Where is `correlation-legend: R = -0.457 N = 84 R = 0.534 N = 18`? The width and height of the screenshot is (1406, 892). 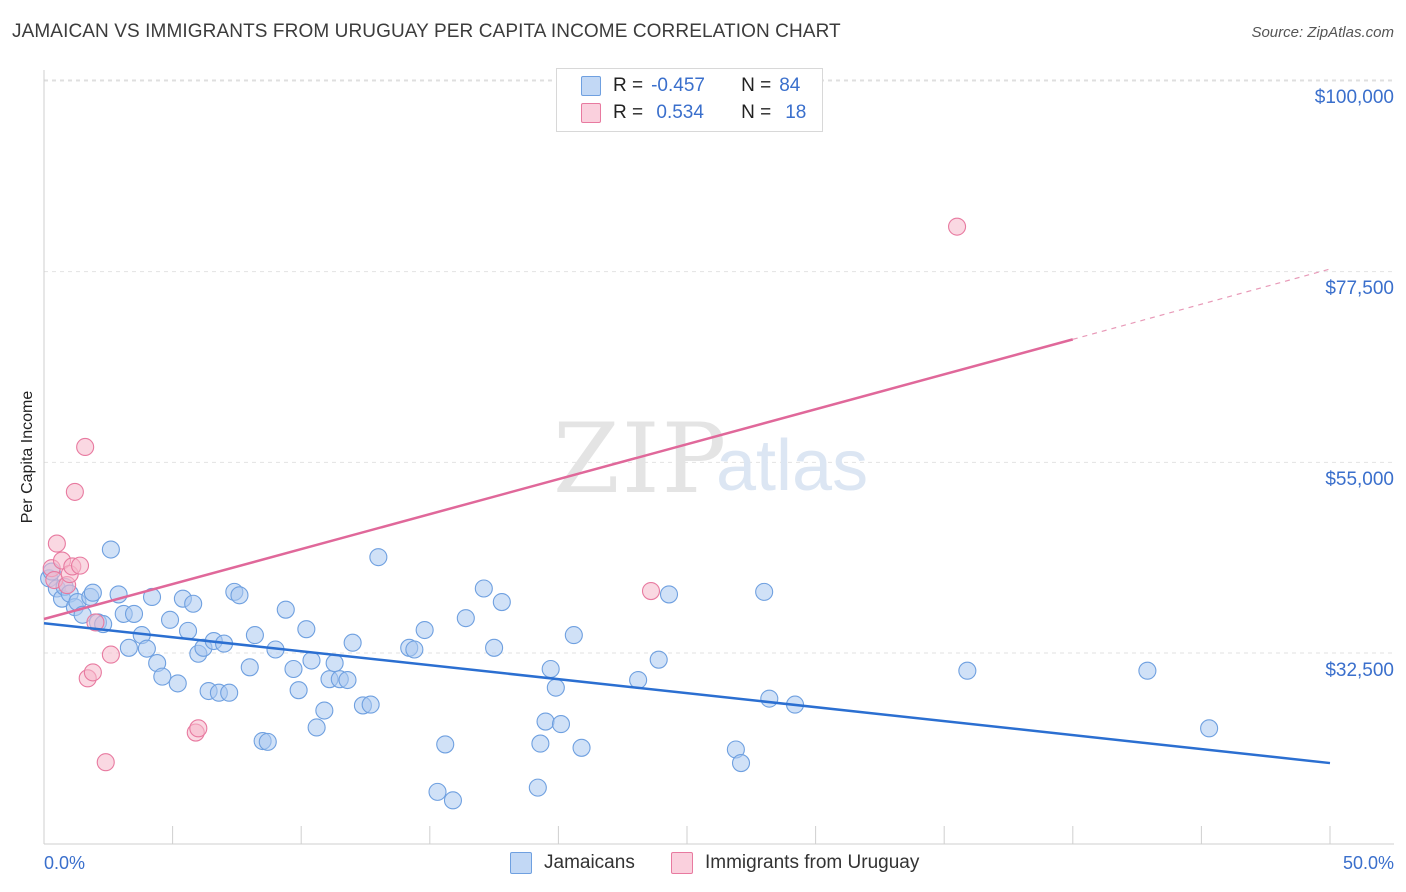 correlation-legend: R = -0.457 N = 84 R = 0.534 N = 18 is located at coordinates (689, 100).